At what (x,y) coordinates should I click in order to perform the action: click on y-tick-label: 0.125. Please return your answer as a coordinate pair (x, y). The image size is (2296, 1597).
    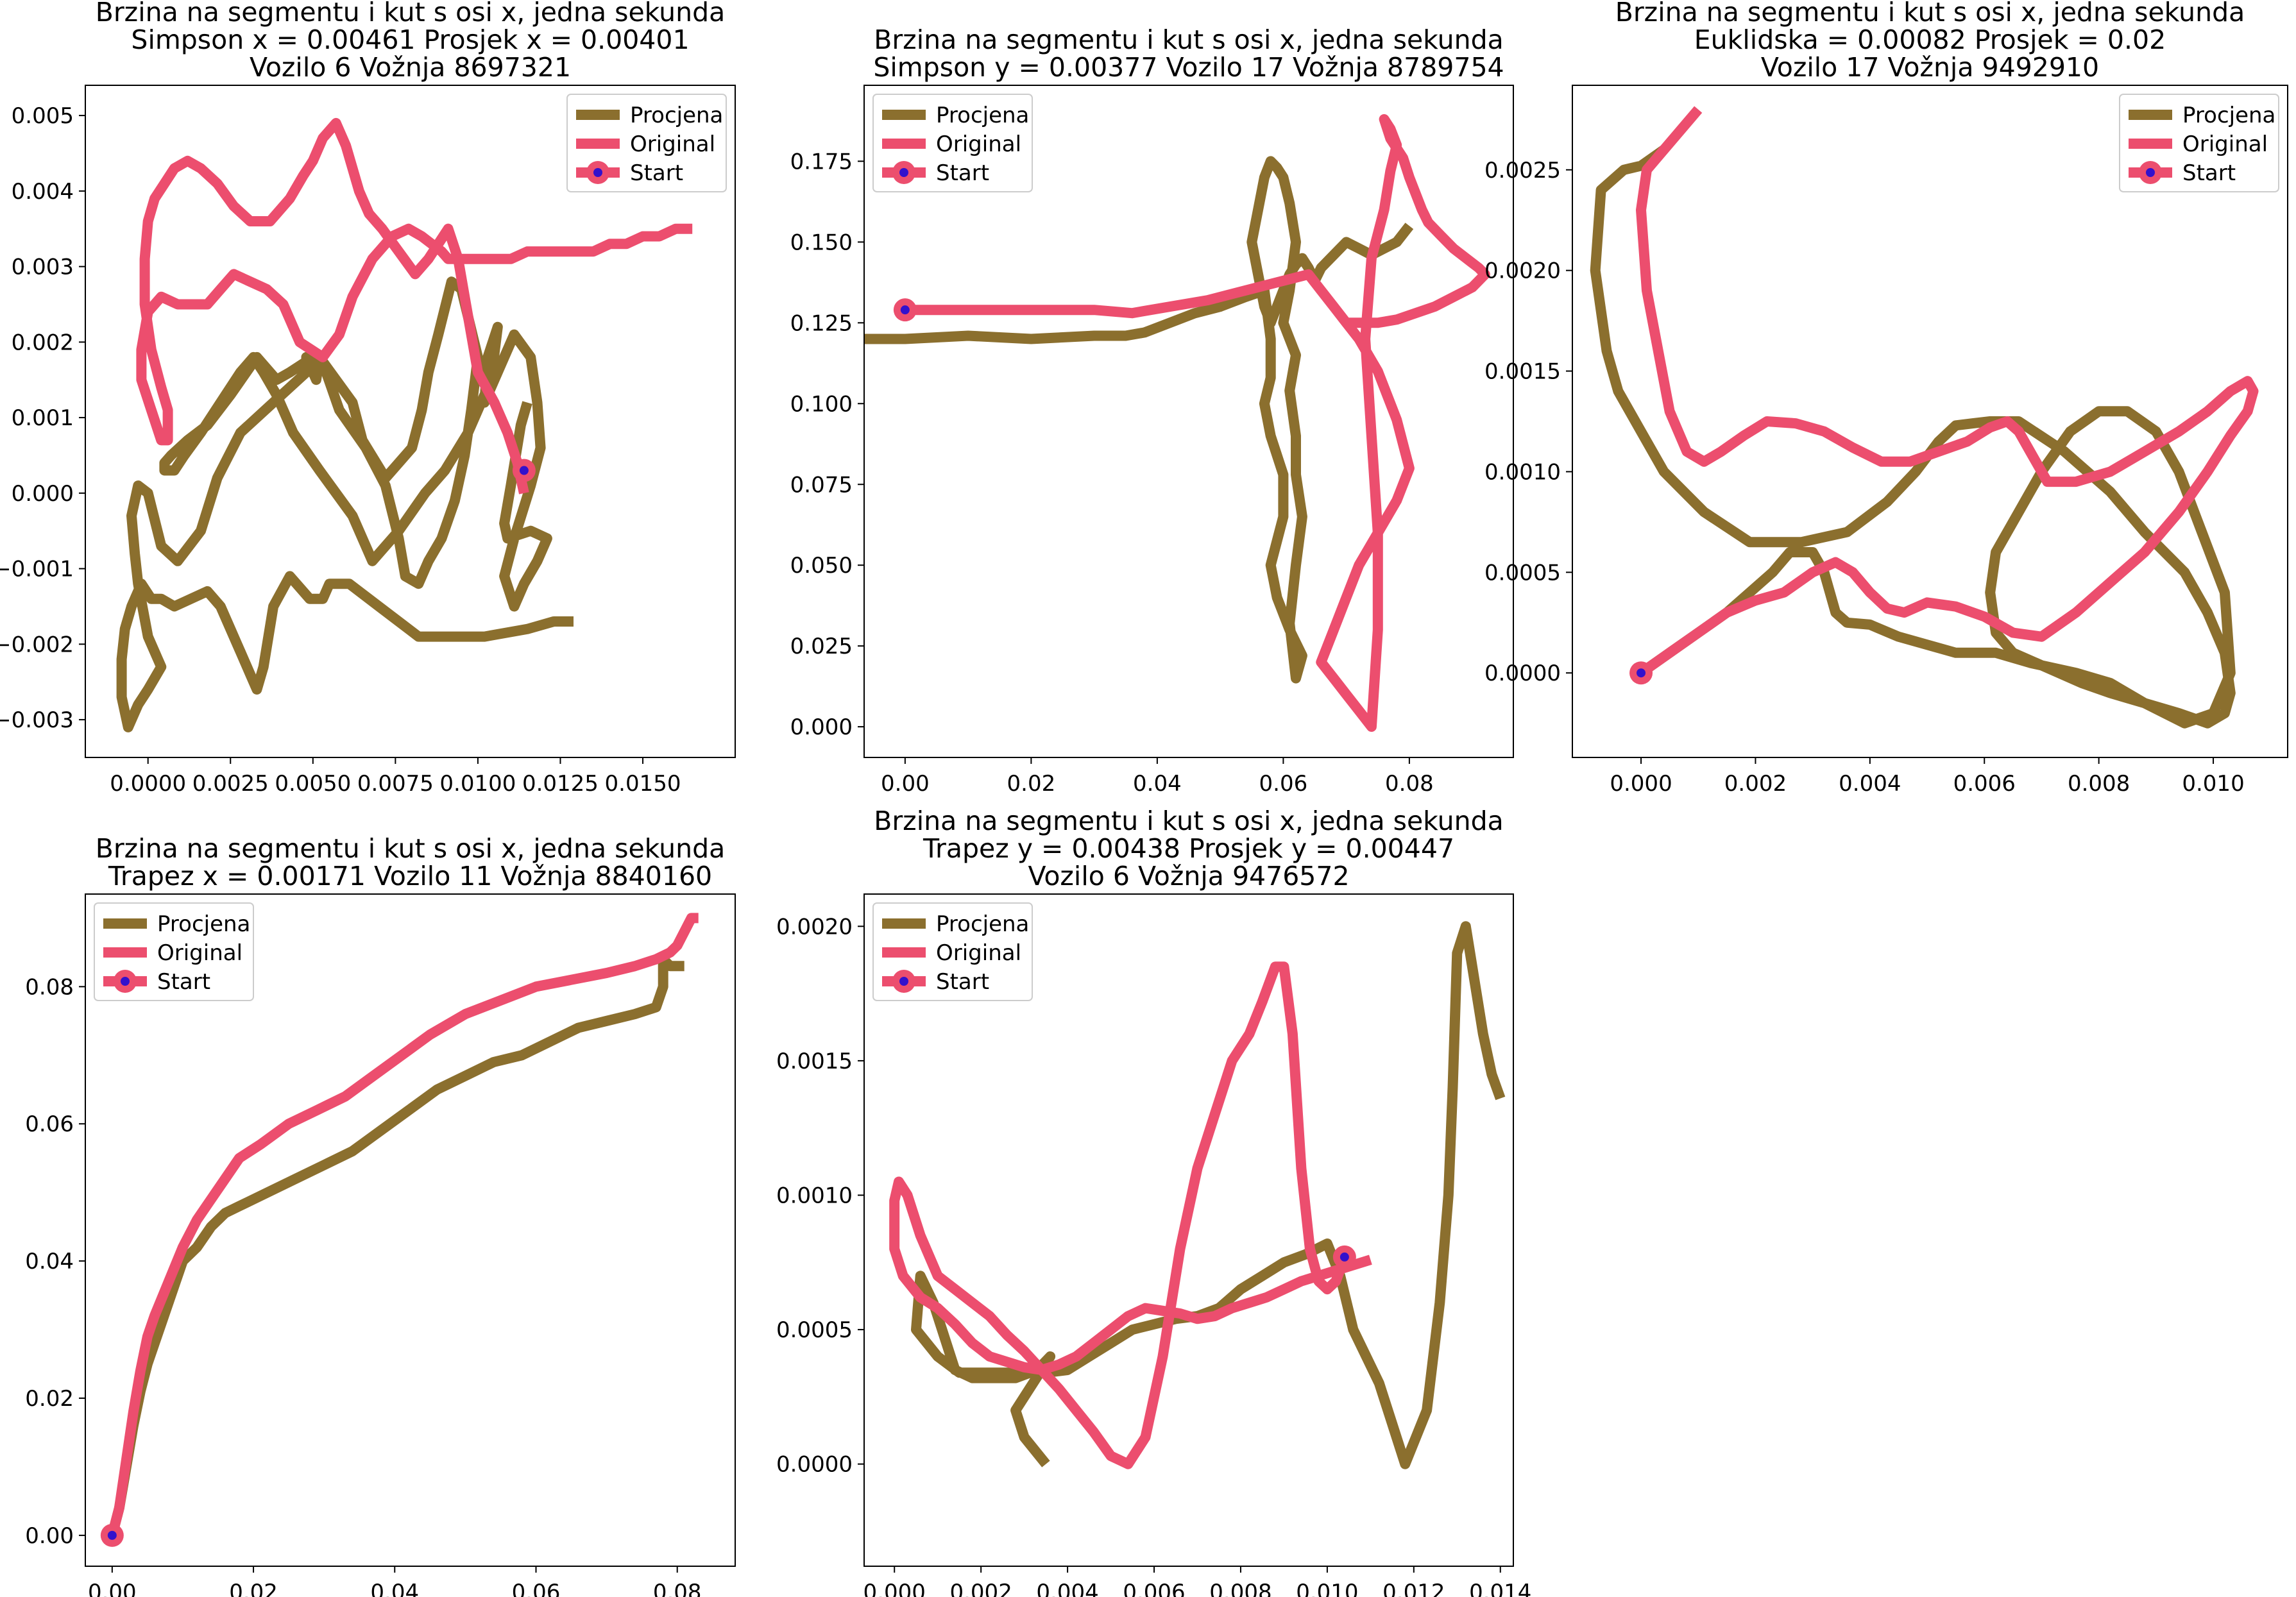
    Looking at the image, I should click on (822, 323).